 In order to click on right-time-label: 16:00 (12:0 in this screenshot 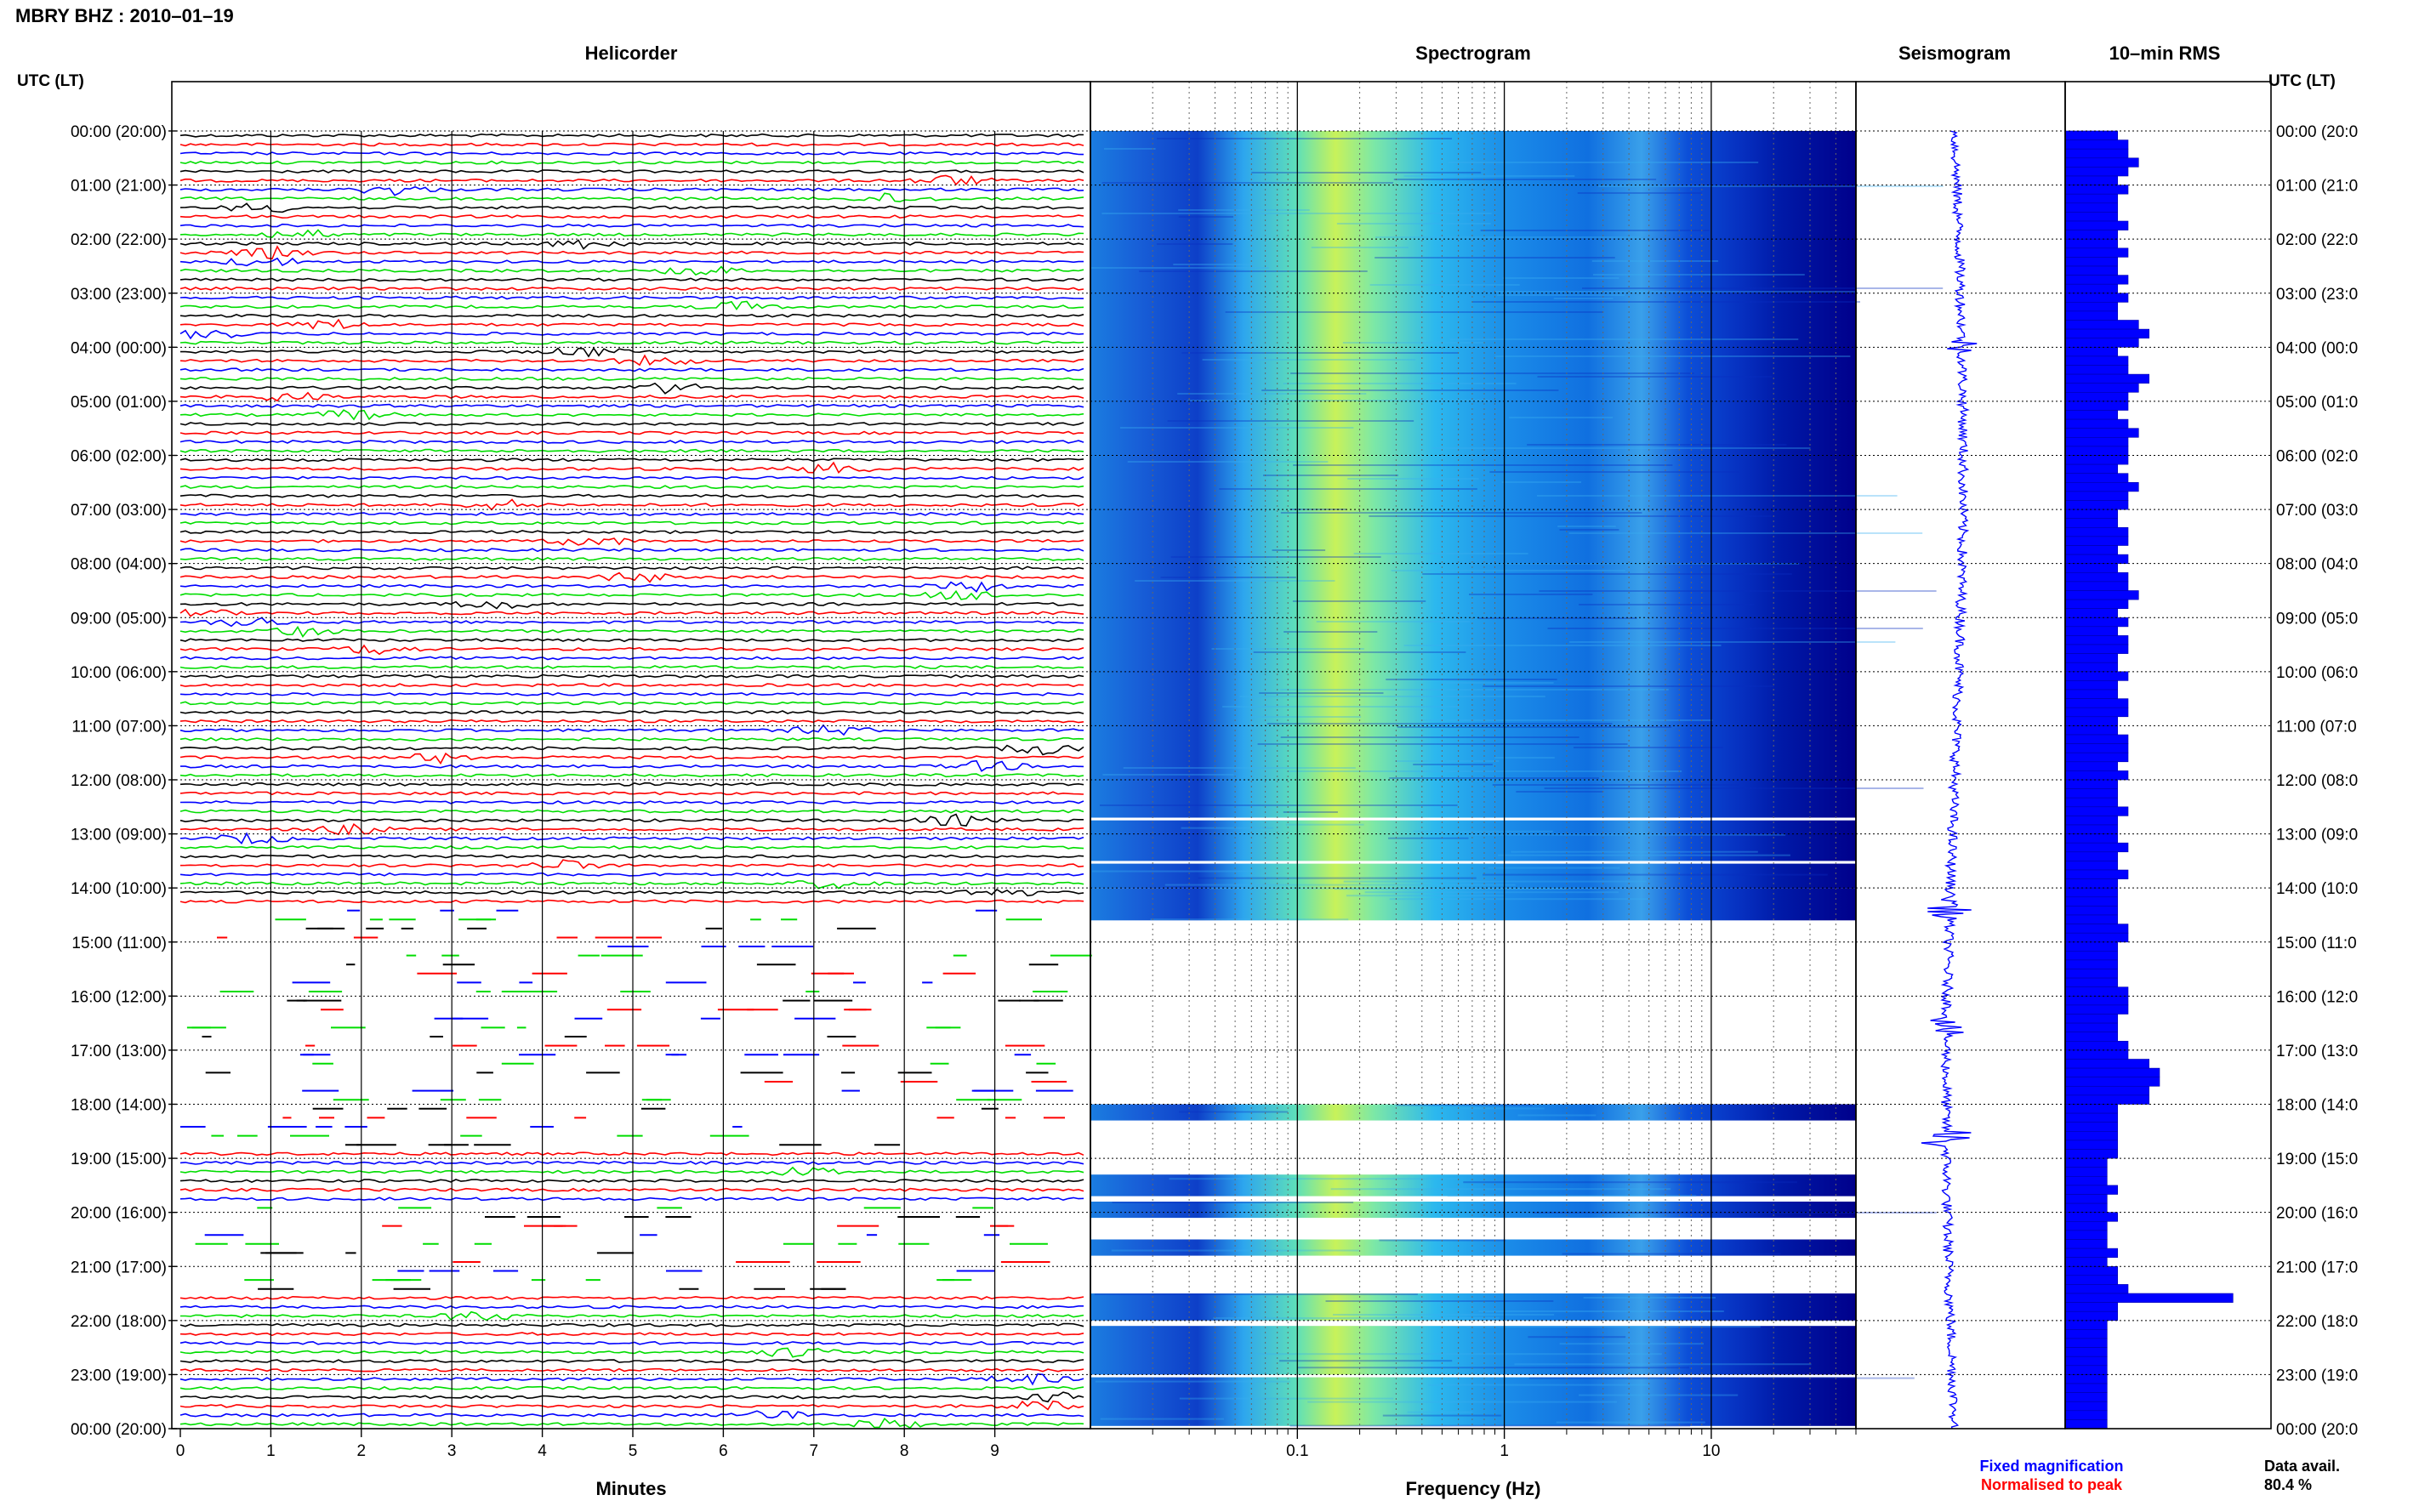, I will do `click(2317, 997)`.